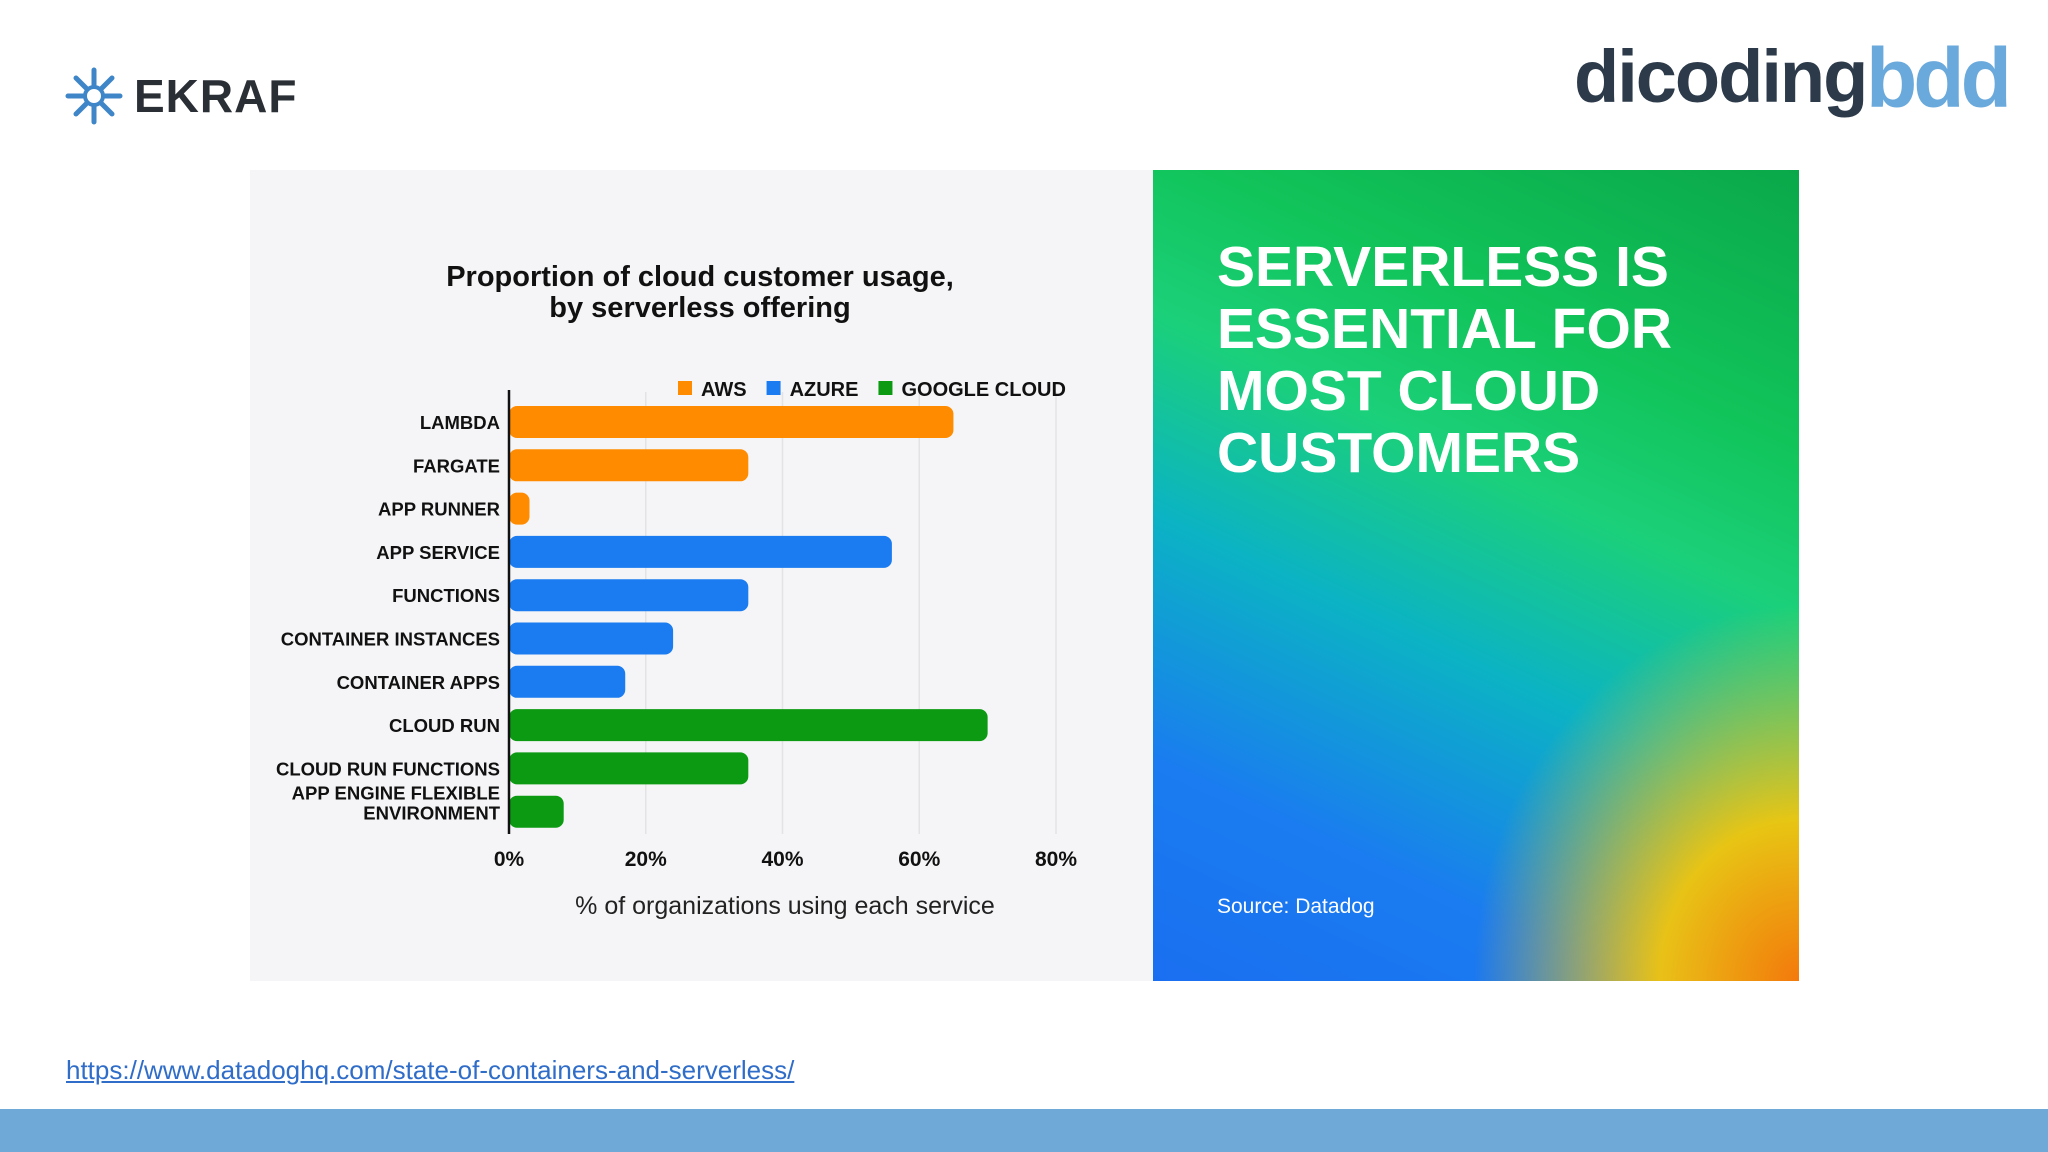  Describe the element at coordinates (216, 96) in the screenshot. I see `ekraf-logo-text: EKRAF` at that location.